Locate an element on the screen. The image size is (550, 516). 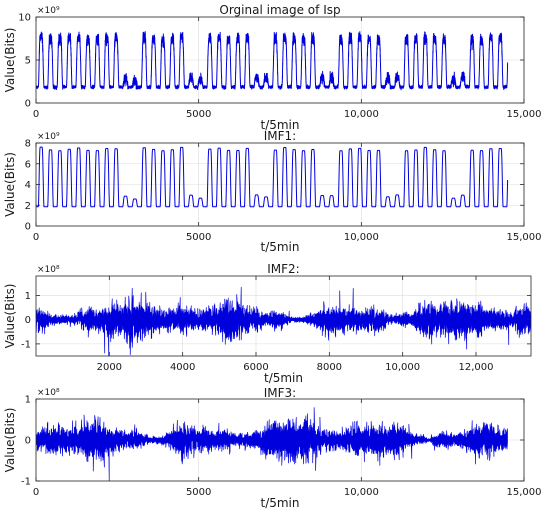
y-tick-label: 10 is located at coordinates (24, 18).